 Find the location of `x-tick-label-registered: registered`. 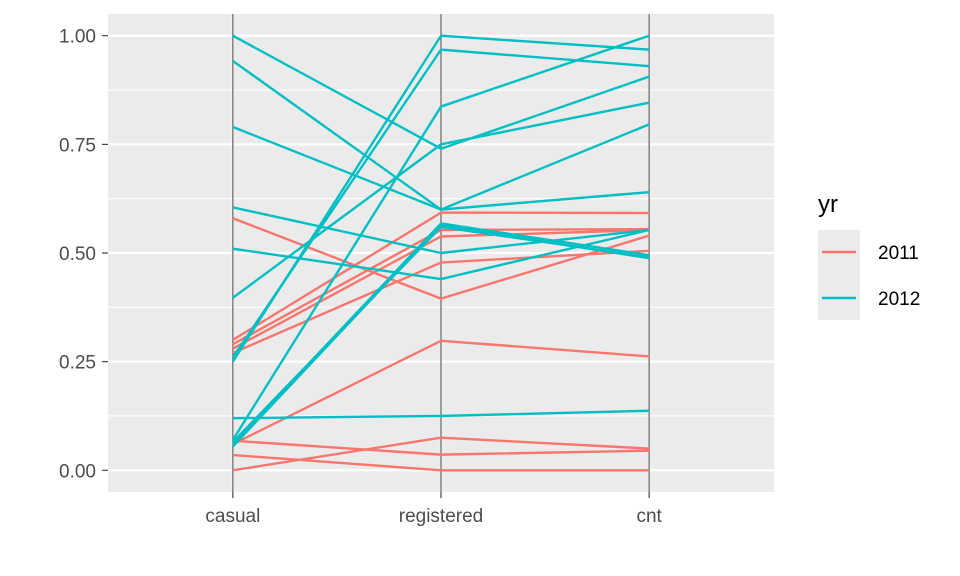

x-tick-label-registered: registered is located at coordinates (441, 516).